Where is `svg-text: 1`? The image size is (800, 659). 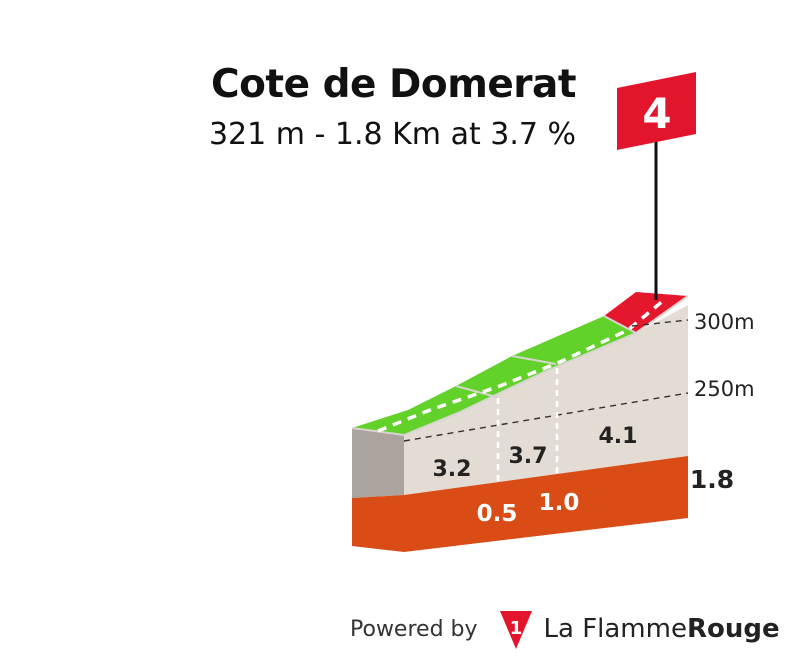
svg-text: 1 is located at coordinates (515, 628).